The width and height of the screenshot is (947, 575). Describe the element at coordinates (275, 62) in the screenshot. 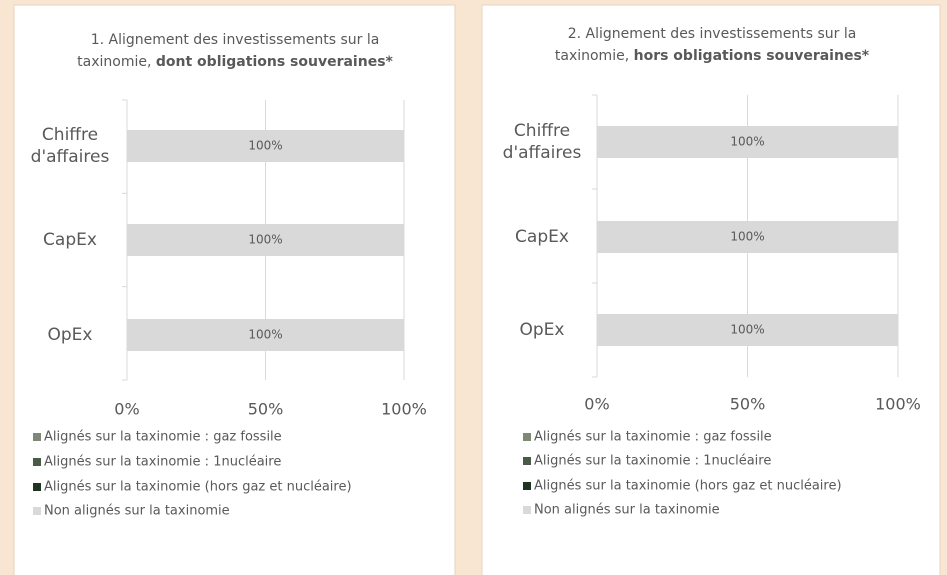

I see `chart-title-bold: dont obligations souveraines*` at that location.